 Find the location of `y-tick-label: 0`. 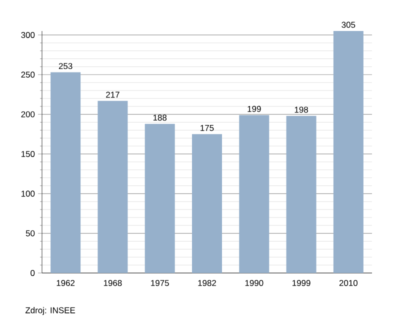

y-tick-label: 0 is located at coordinates (32, 273).